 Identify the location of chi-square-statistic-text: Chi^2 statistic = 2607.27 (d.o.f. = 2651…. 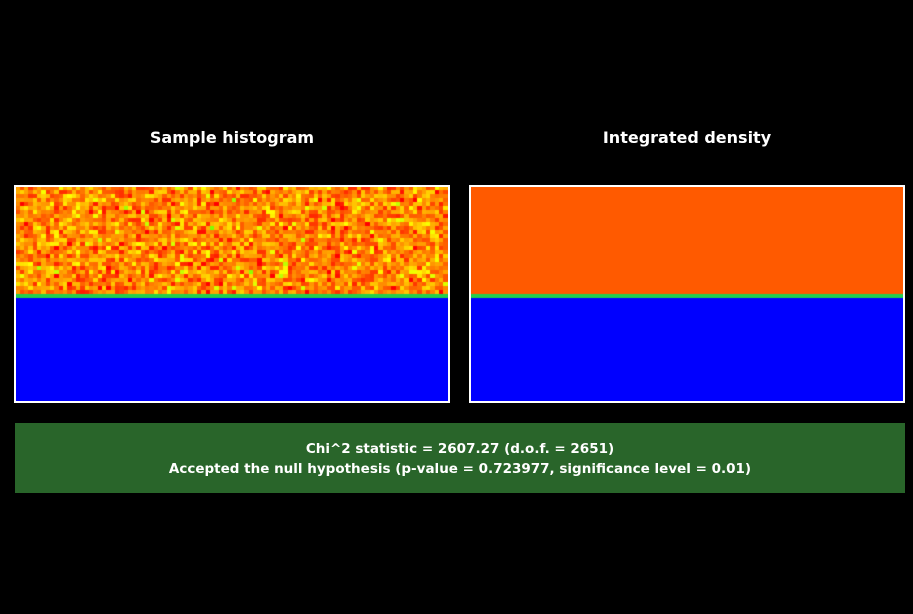
(460, 449).